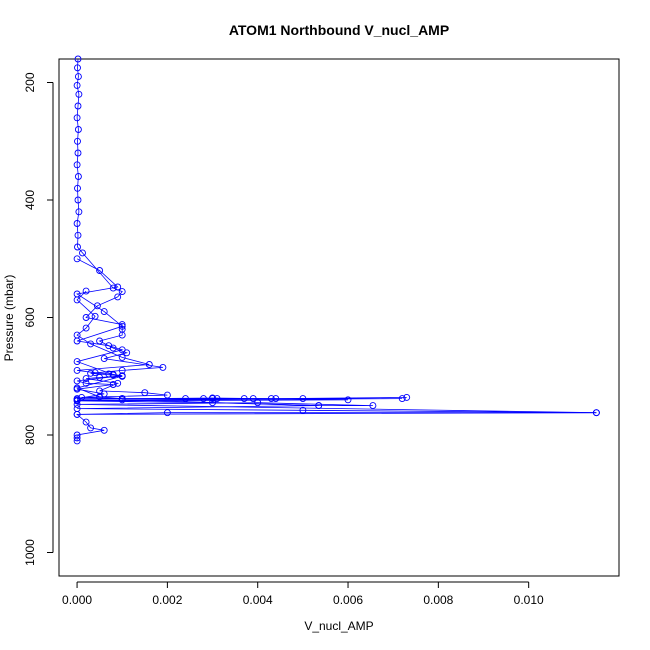 The image size is (650, 650). I want to click on x-axis-label: V_nucl_AMP, so click(338, 626).